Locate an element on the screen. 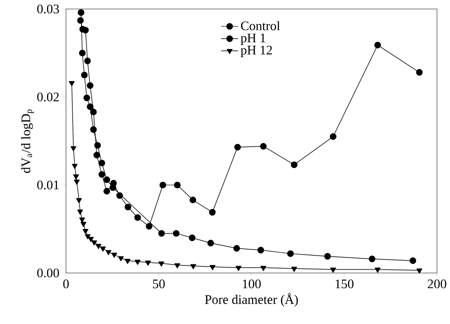 The image size is (450, 324). legend-label: Control is located at coordinates (260, 25).